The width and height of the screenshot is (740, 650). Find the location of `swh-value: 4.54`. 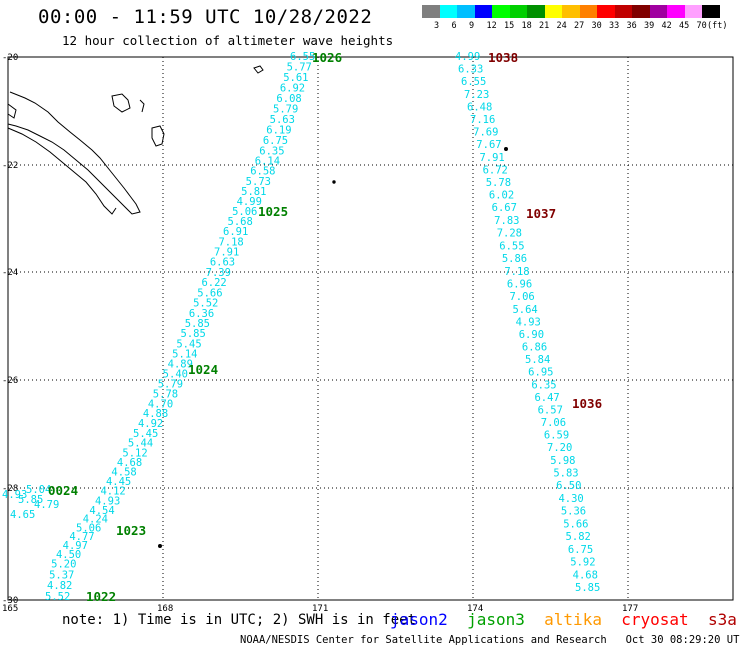

swh-value: 4.54 is located at coordinates (101, 511).